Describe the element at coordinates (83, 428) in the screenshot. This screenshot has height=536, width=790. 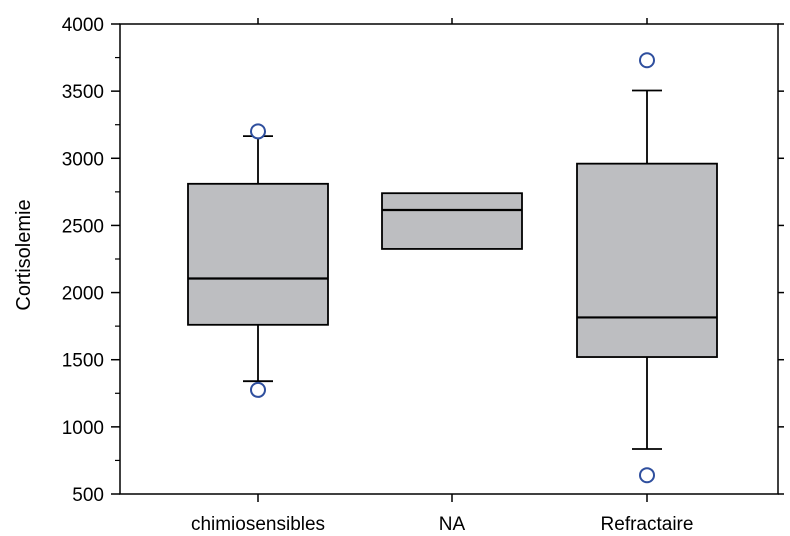
I see `y-tick-label: 1000` at that location.